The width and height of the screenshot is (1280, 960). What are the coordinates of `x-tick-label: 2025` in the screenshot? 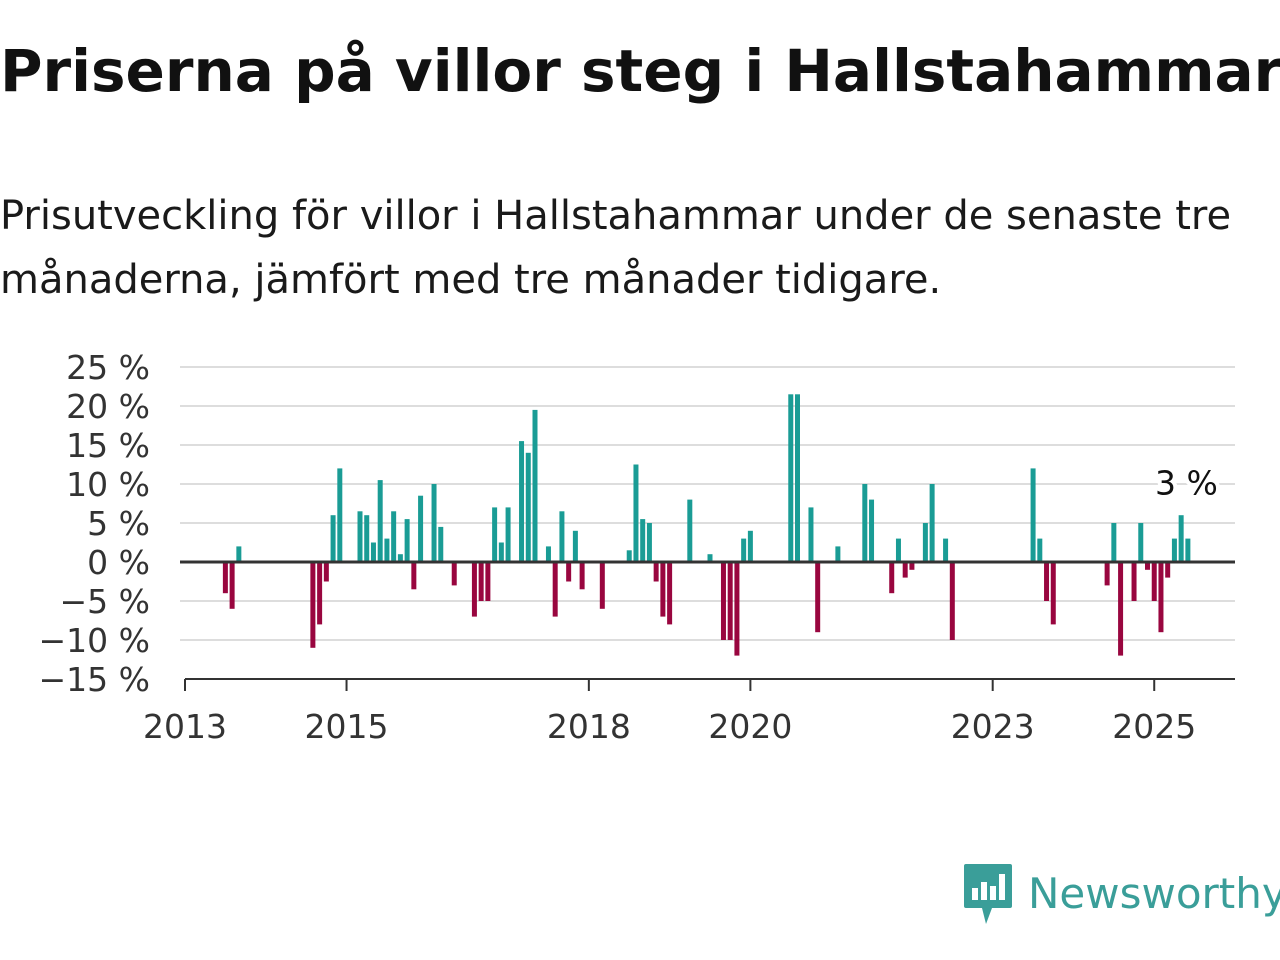 It's located at (1154, 726).